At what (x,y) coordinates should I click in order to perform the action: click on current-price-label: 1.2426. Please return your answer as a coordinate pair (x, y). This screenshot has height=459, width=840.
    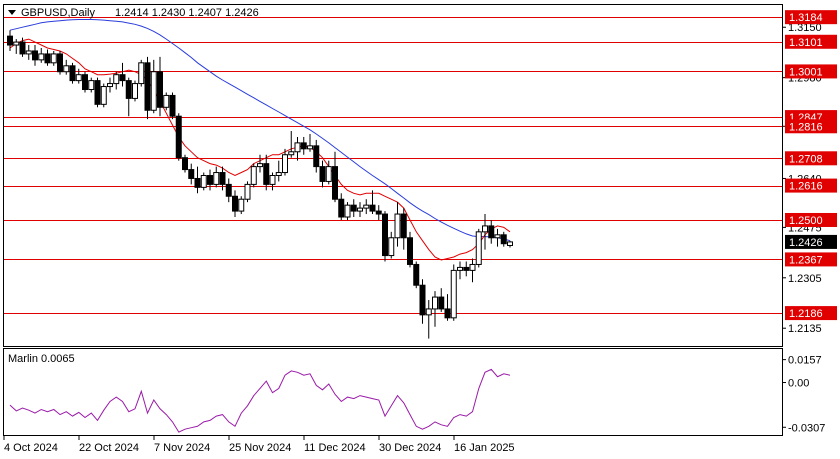
    Looking at the image, I should click on (806, 243).